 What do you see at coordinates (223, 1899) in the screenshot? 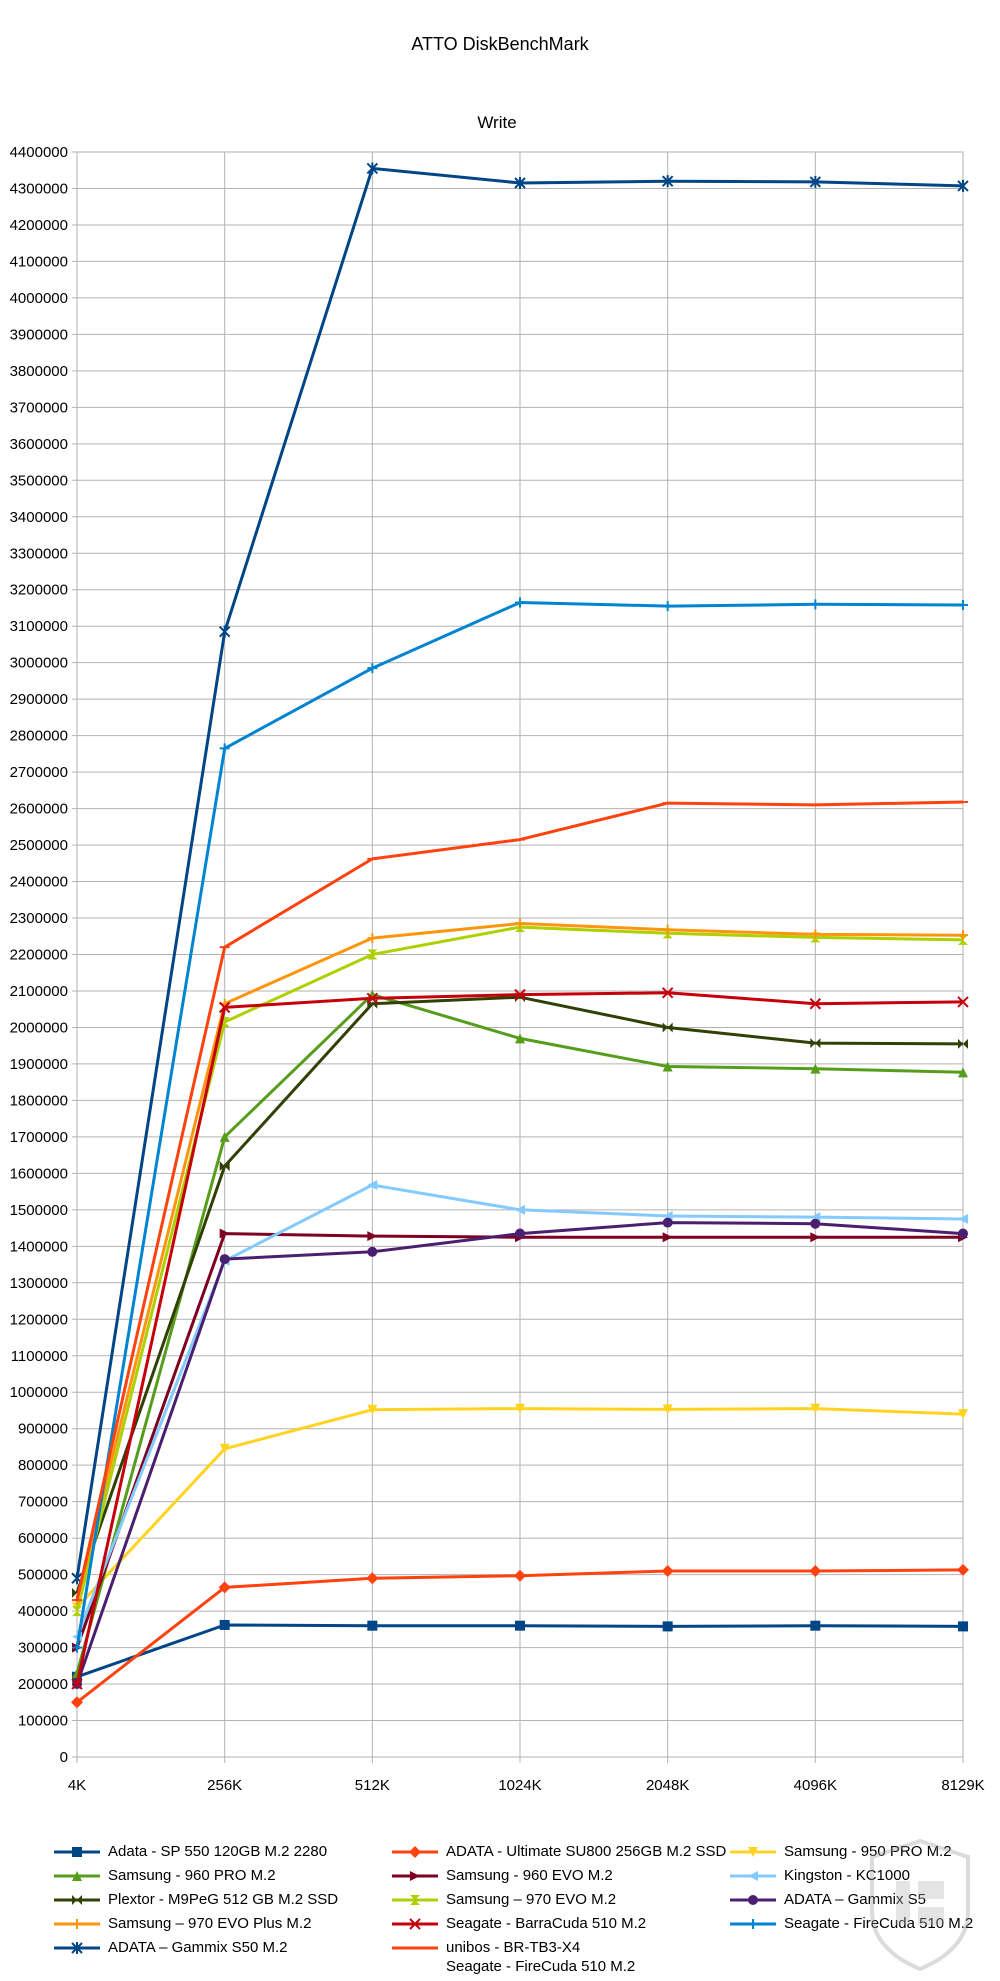
I see `legend-label: Plextor - M9PeG 512 GB M.2 SSD` at bounding box center [223, 1899].